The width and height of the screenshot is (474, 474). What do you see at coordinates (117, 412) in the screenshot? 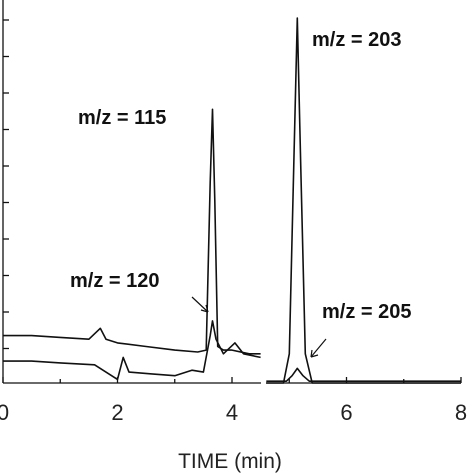
I see `x-tick-label: 2` at bounding box center [117, 412].